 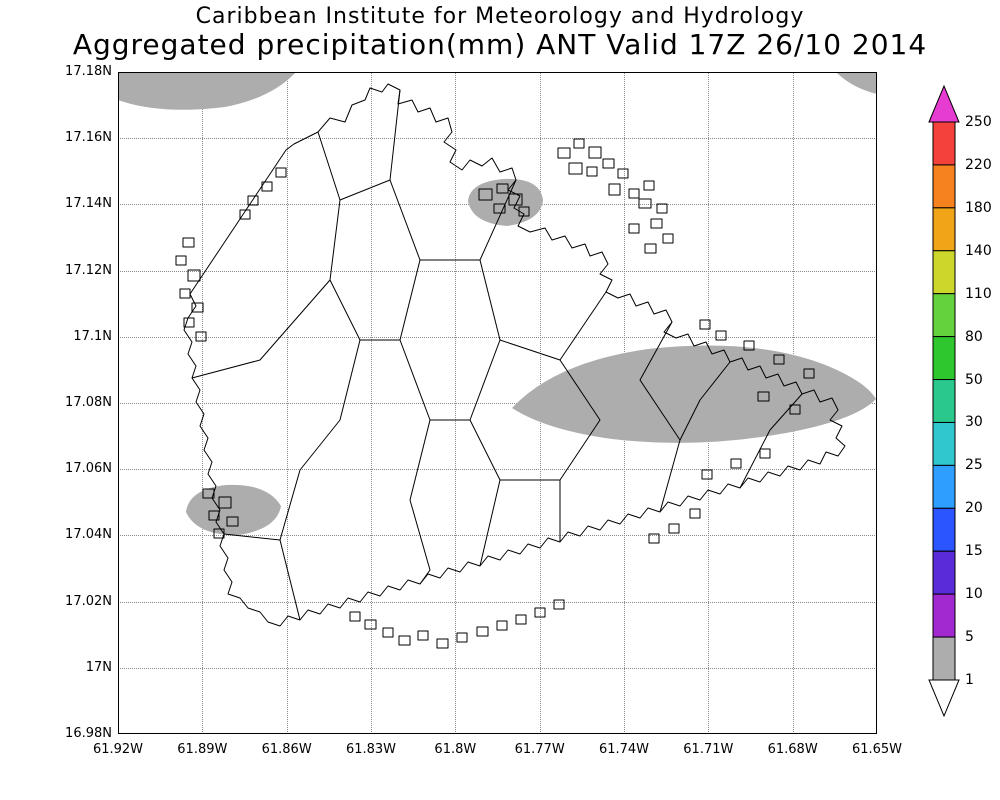 What do you see at coordinates (974, 508) in the screenshot?
I see `colorbar-label: 20` at bounding box center [974, 508].